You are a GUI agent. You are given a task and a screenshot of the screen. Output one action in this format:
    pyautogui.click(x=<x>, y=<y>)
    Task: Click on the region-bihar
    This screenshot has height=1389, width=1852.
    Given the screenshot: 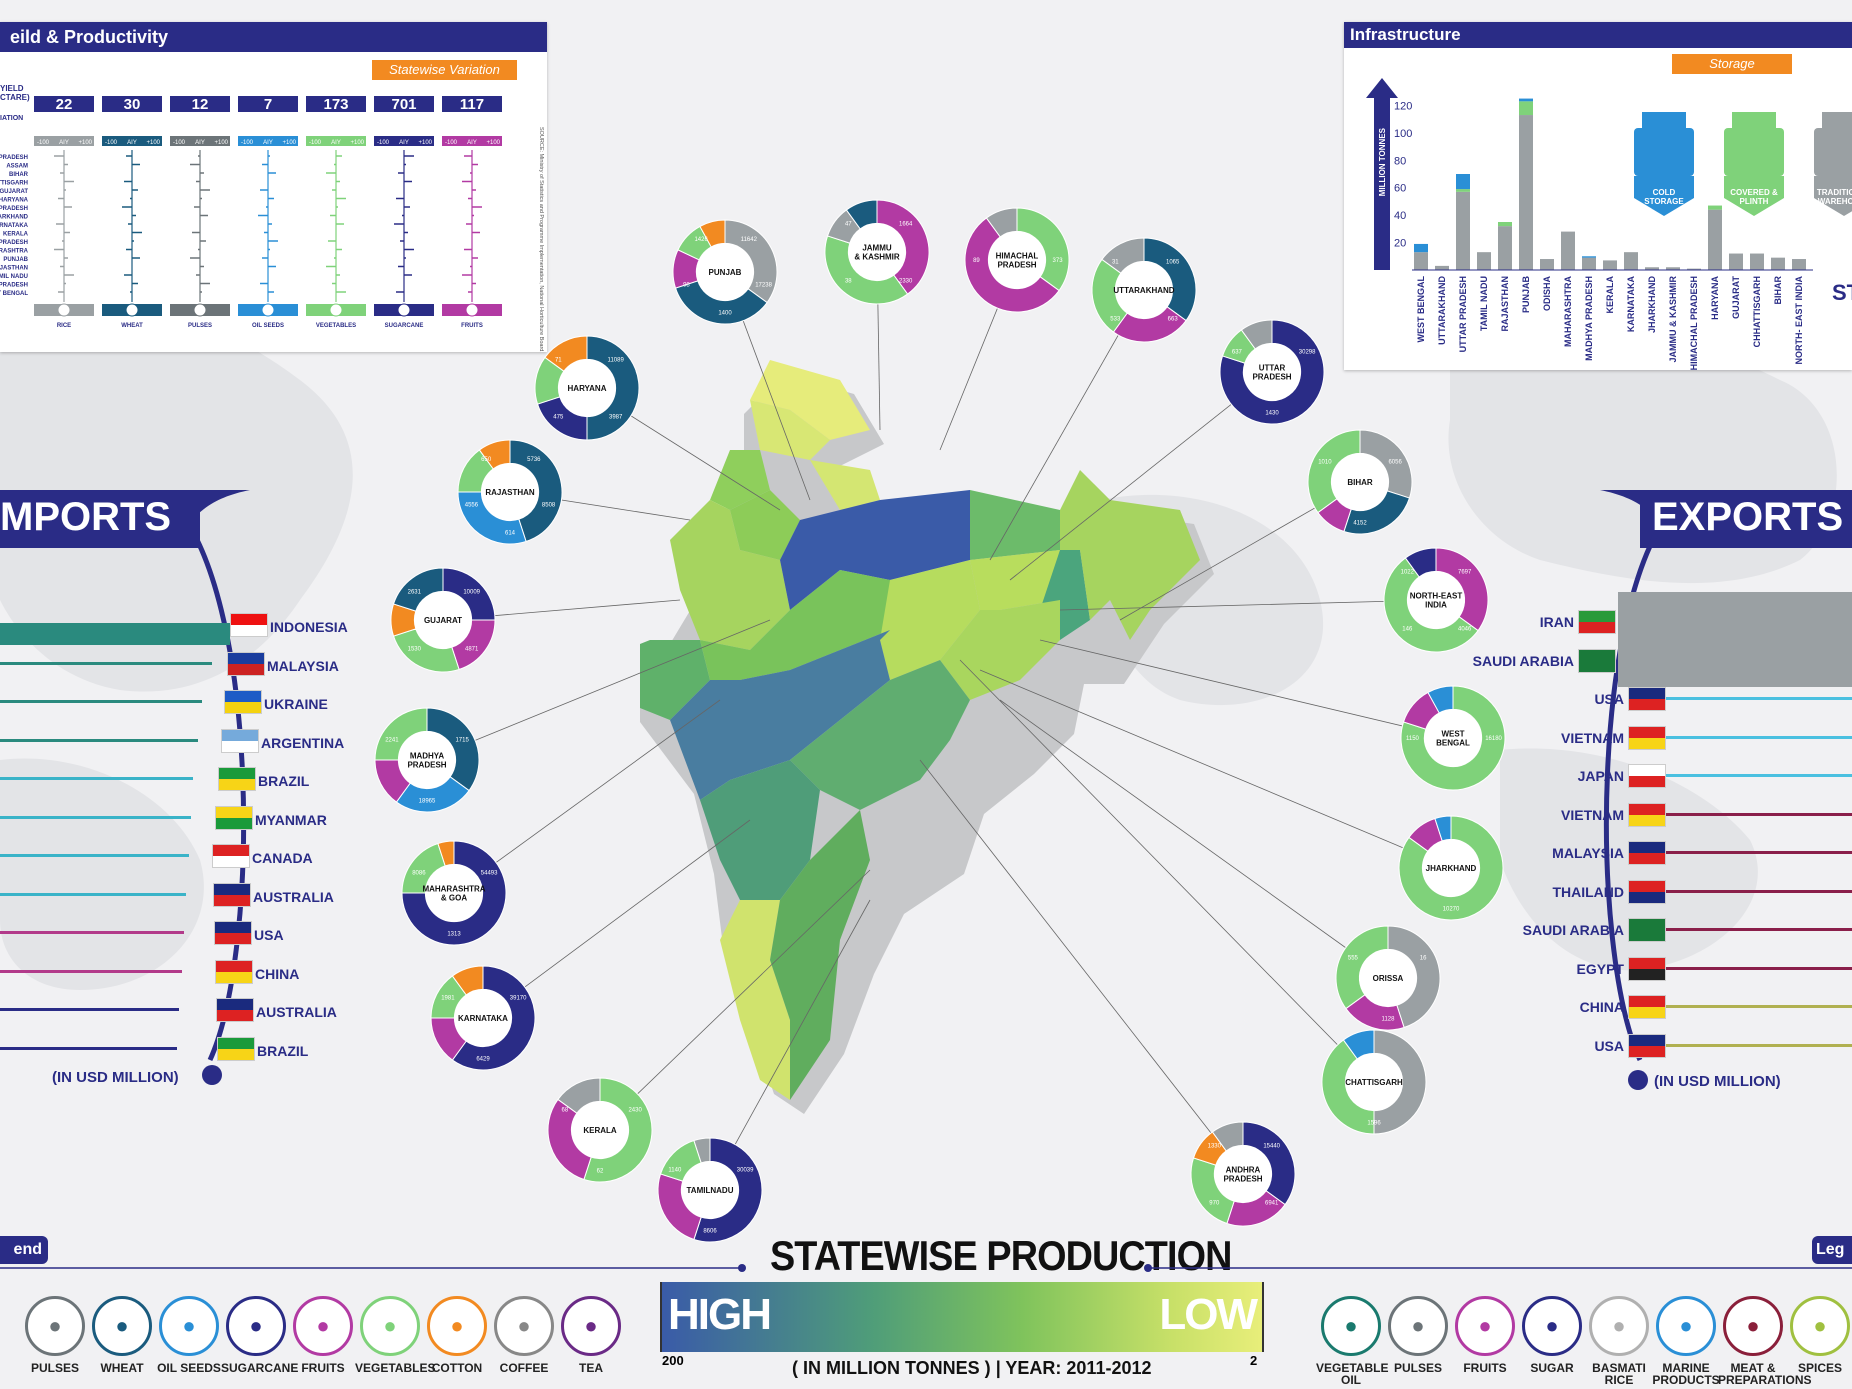 What is the action you would take?
    pyautogui.click(x=1015, y=525)
    